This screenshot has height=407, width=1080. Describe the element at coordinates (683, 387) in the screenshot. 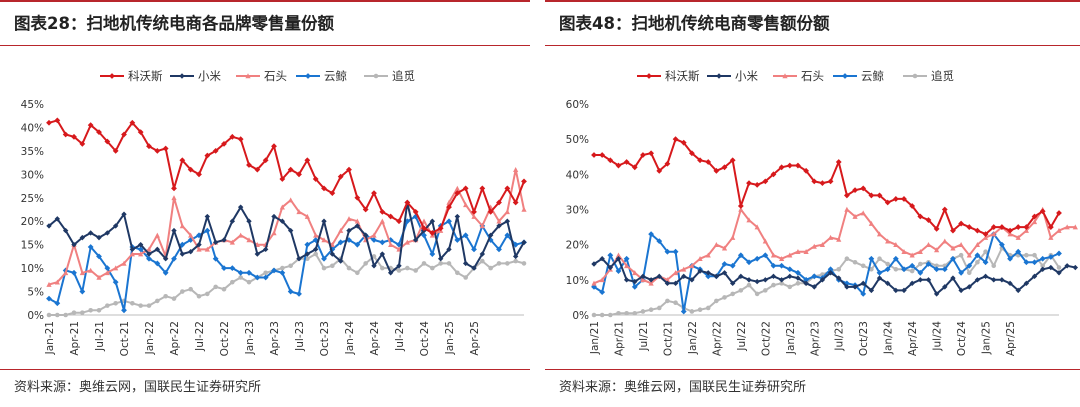

I see `source-note: 资料来源：奥维云网，国联民生证券研究所` at that location.